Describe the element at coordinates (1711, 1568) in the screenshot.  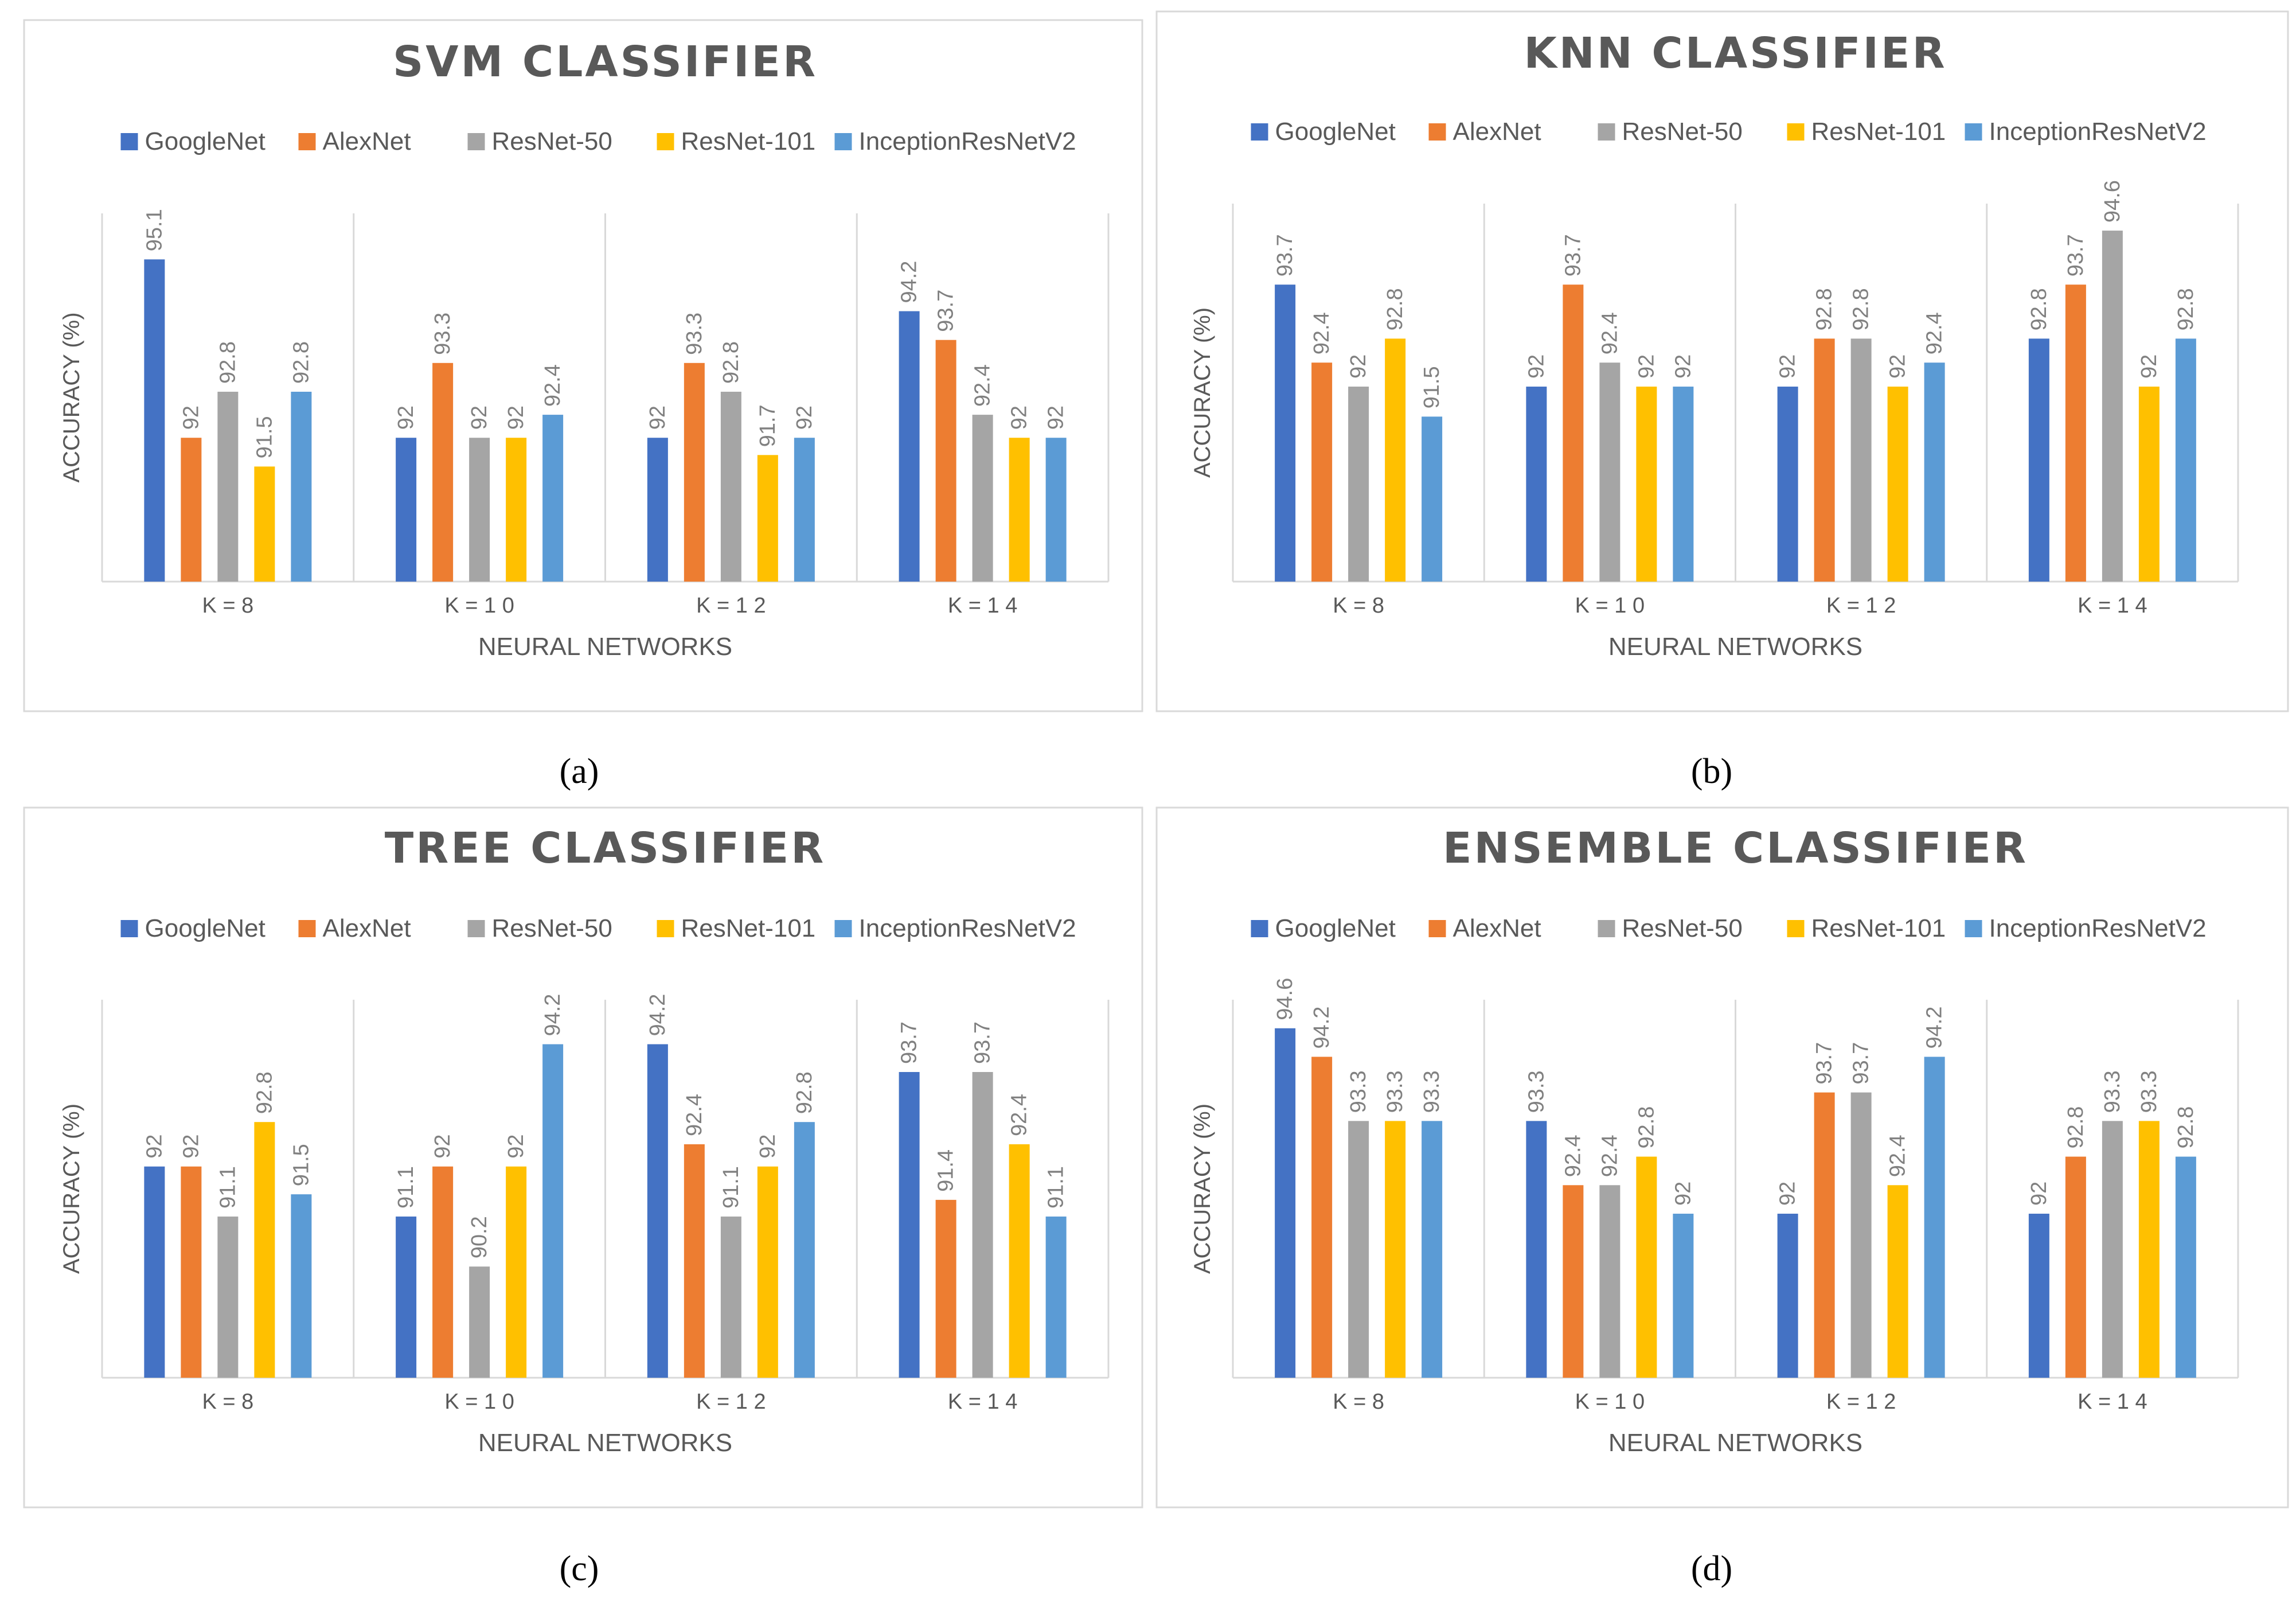
I see `panel-label-d: (d)` at that location.